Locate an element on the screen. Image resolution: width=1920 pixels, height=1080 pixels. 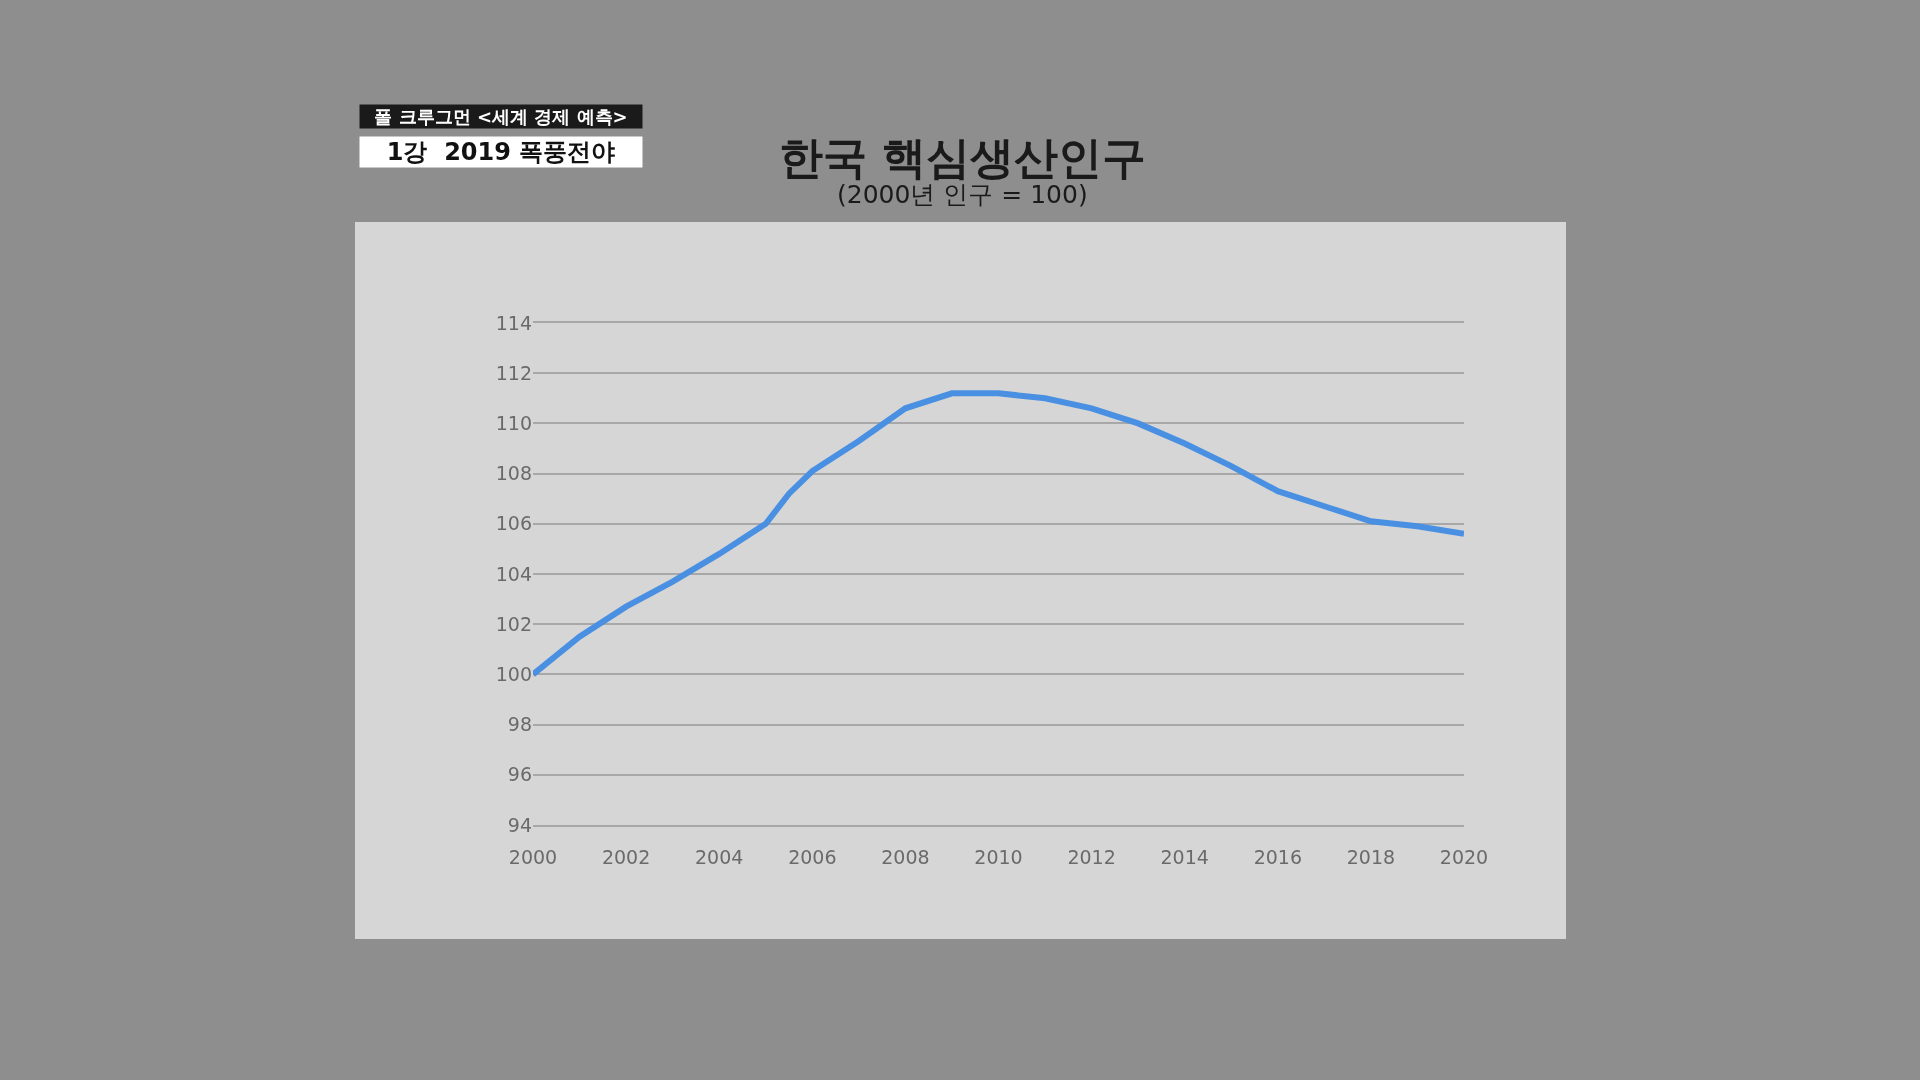
y-tick-label: 104 is located at coordinates (513, 573).